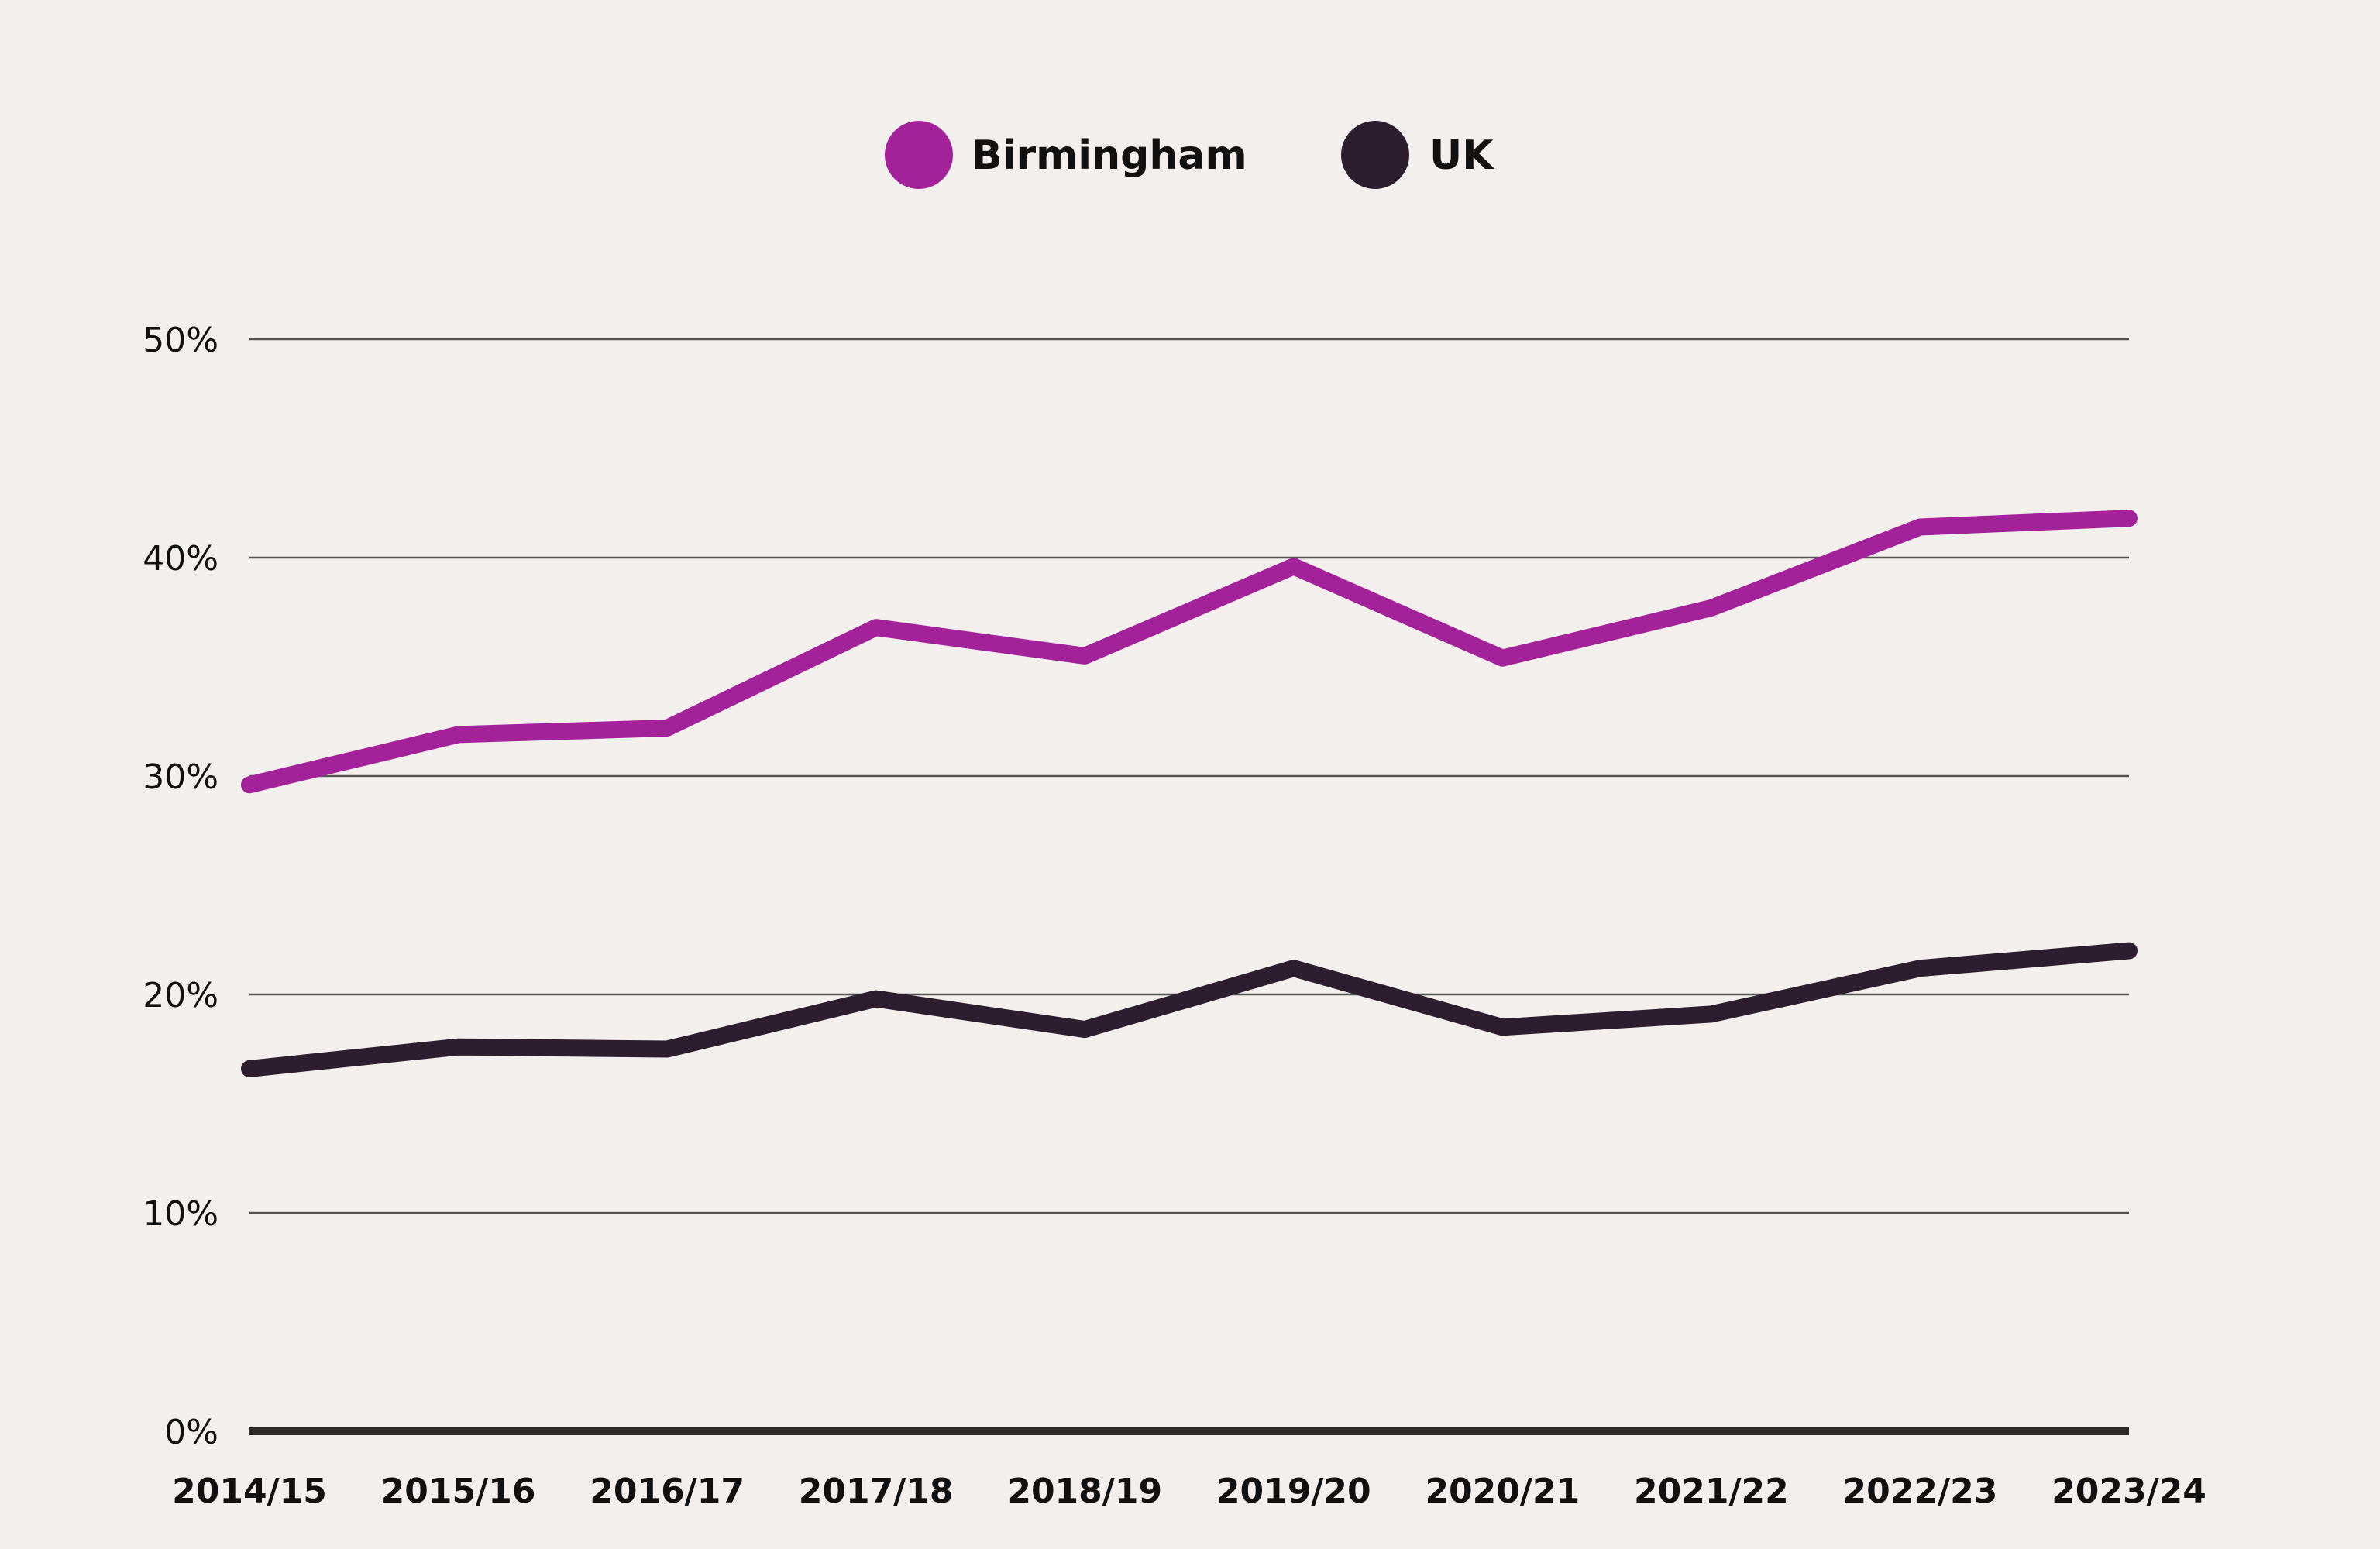 The image size is (2380, 1549). Describe the element at coordinates (181, 1214) in the screenshot. I see `y-tick-label: 10%` at that location.